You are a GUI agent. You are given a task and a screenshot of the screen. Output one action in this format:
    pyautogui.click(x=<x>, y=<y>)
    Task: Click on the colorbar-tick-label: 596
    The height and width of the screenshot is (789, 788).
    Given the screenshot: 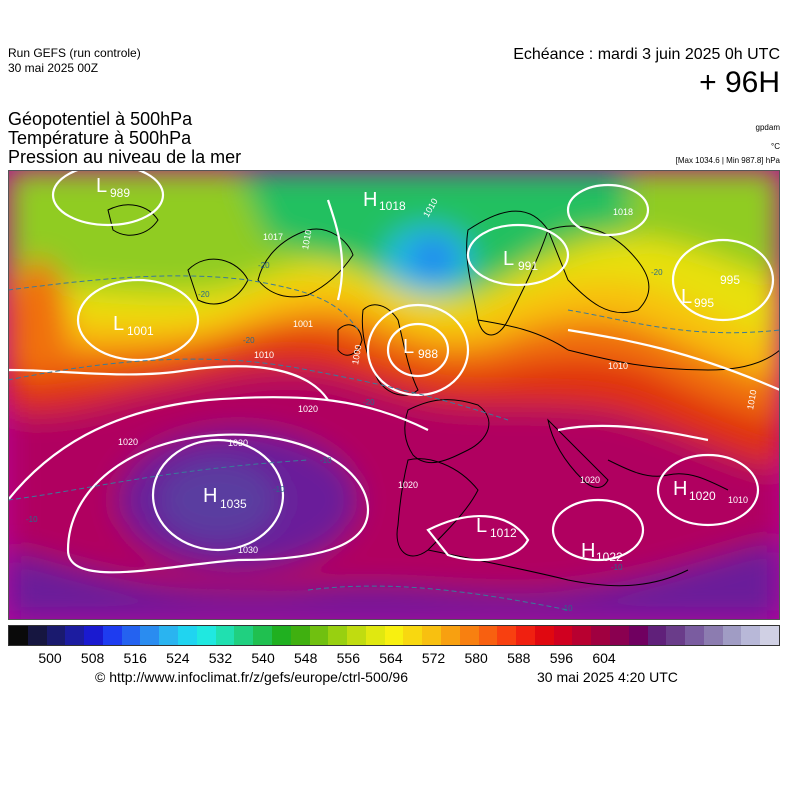 What is the action you would take?
    pyautogui.click(x=561, y=658)
    